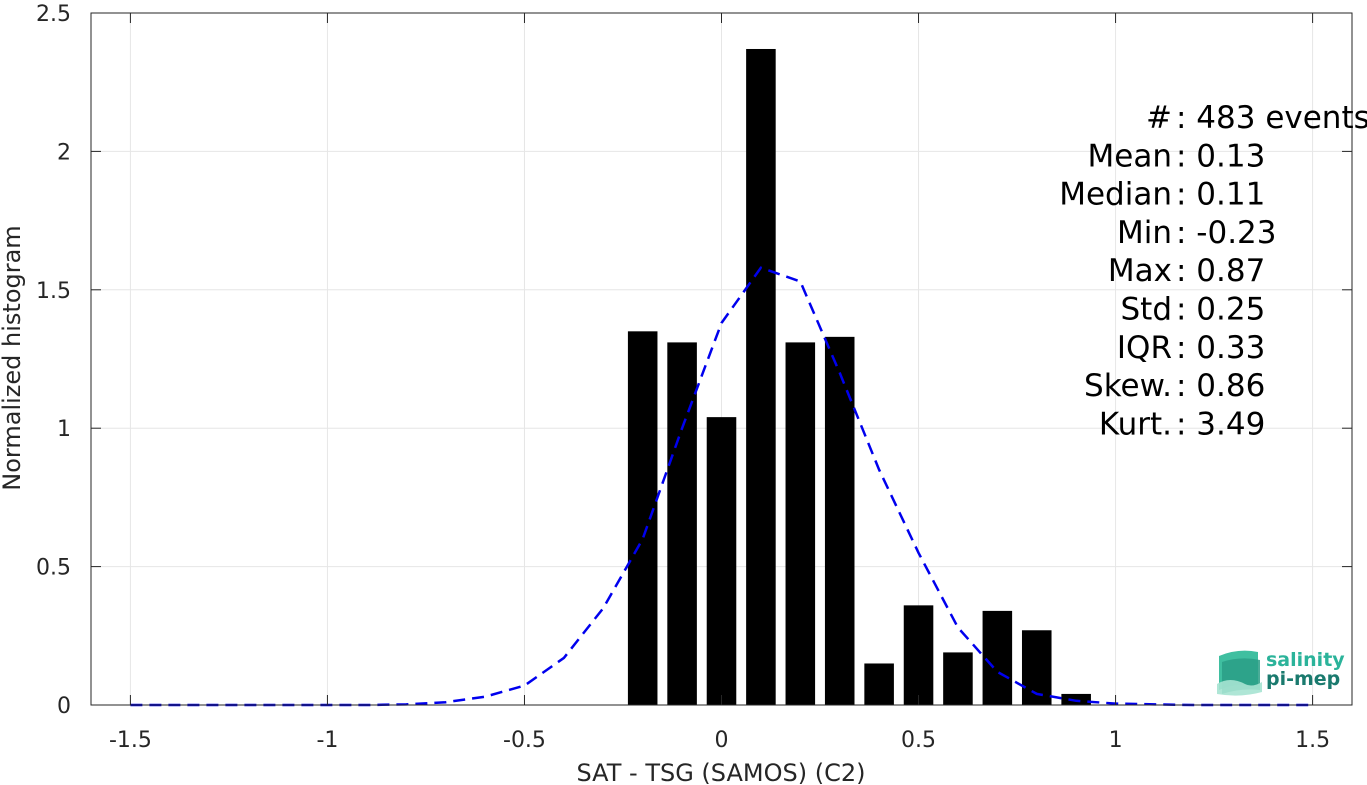 This screenshot has width=1367, height=785. What do you see at coordinates (1303, 679) in the screenshot?
I see `logo-pi-mep-text: pi-mep` at bounding box center [1303, 679].